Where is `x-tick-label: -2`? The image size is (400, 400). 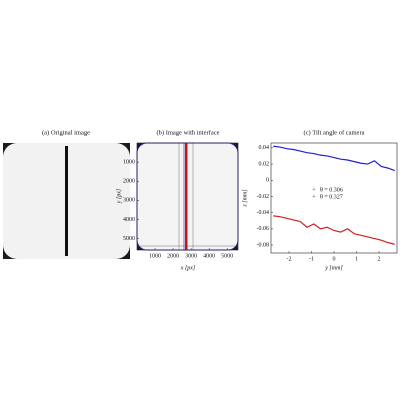 x-tick-label: -2 is located at coordinates (289, 259).